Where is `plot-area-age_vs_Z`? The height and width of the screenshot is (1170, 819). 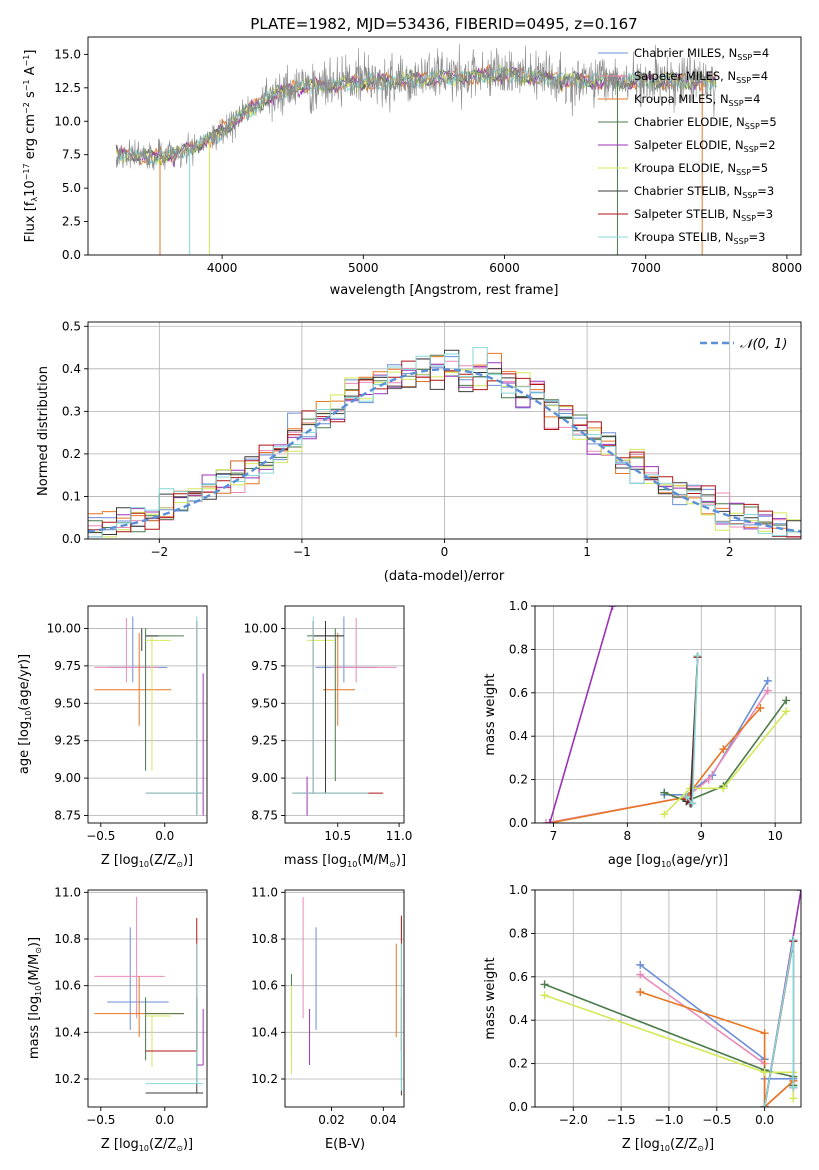 plot-area-age_vs_Z is located at coordinates (147, 716).